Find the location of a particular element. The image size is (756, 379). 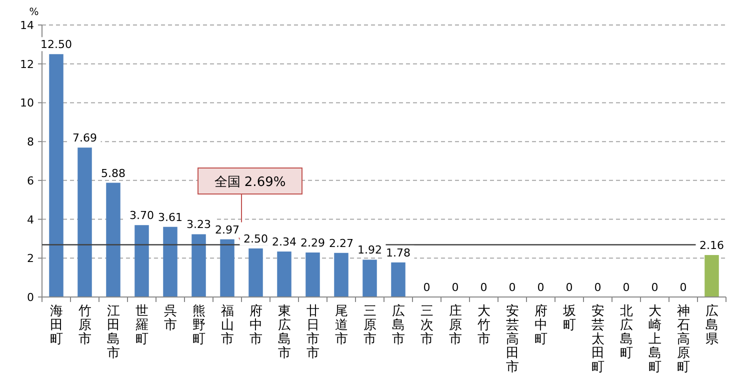

data-label: 2.50 is located at coordinates (256, 239).